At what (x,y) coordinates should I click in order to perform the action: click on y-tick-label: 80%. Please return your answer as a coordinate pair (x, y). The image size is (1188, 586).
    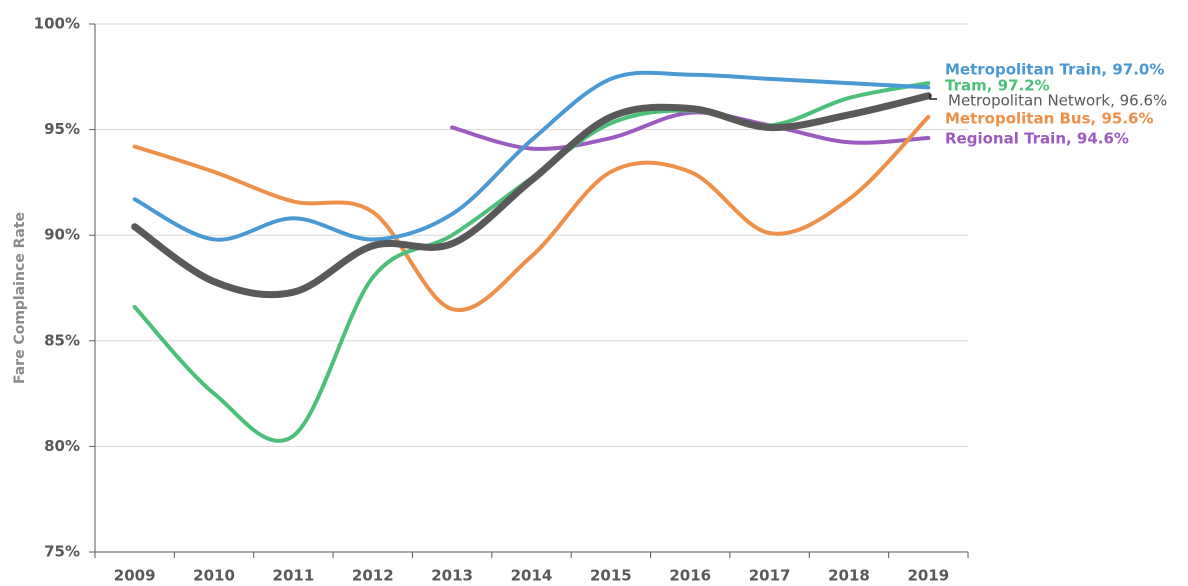
    Looking at the image, I should click on (62, 446).